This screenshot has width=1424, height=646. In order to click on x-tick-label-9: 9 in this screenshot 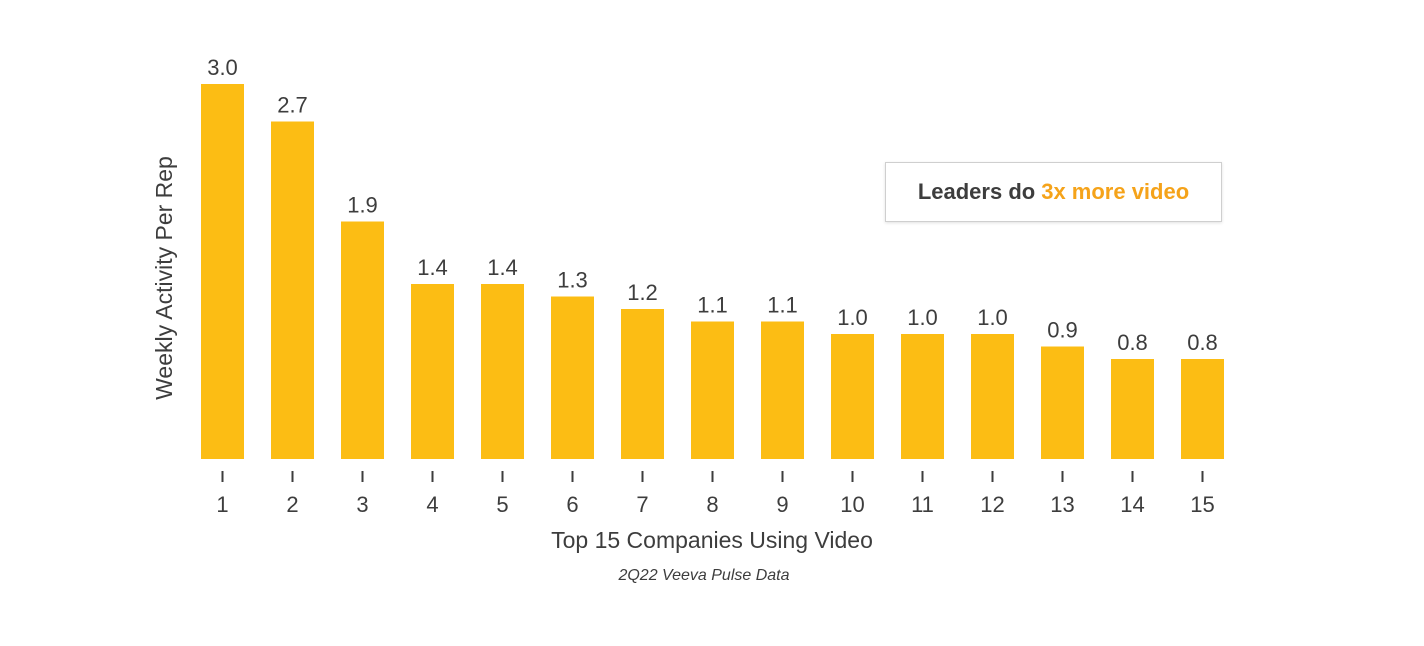, I will do `click(782, 504)`.